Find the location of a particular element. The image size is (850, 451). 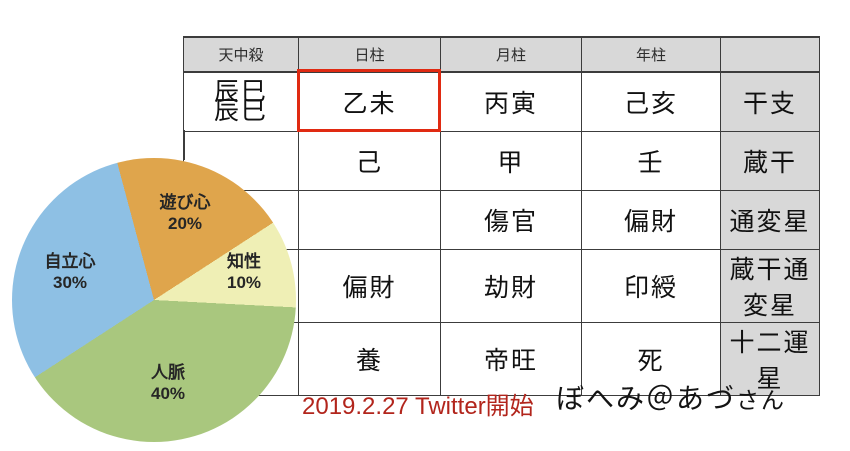

row-label-zokan-tsuhensei: 蔵干通変星 is located at coordinates (770, 286).